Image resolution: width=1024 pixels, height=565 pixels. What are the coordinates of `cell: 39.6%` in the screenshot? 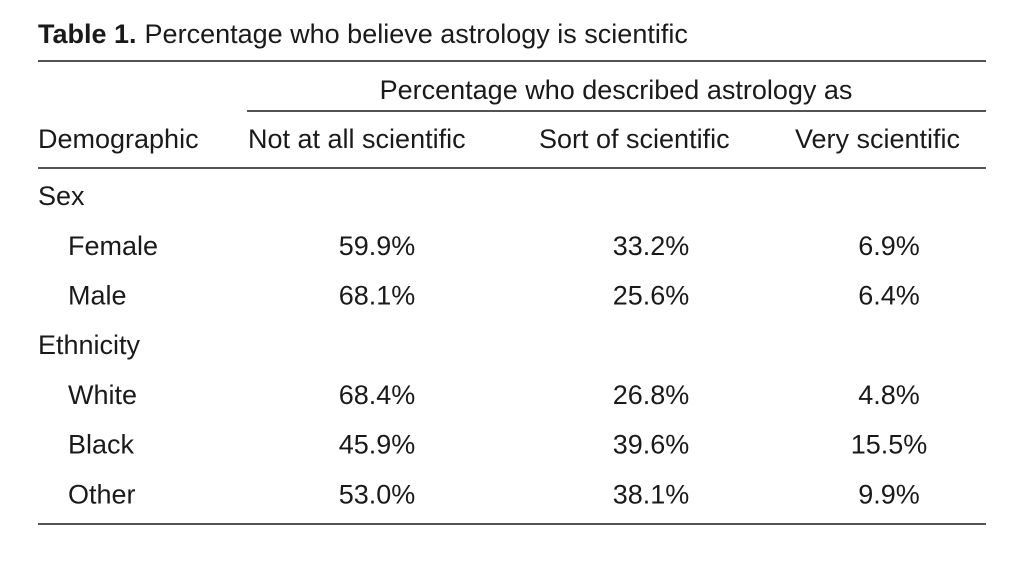 It's located at (651, 445).